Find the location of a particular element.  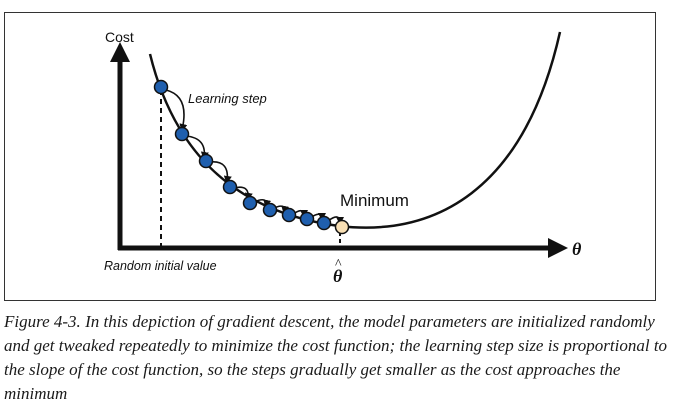

figure-number: Figure 4-3. is located at coordinates (42, 321).